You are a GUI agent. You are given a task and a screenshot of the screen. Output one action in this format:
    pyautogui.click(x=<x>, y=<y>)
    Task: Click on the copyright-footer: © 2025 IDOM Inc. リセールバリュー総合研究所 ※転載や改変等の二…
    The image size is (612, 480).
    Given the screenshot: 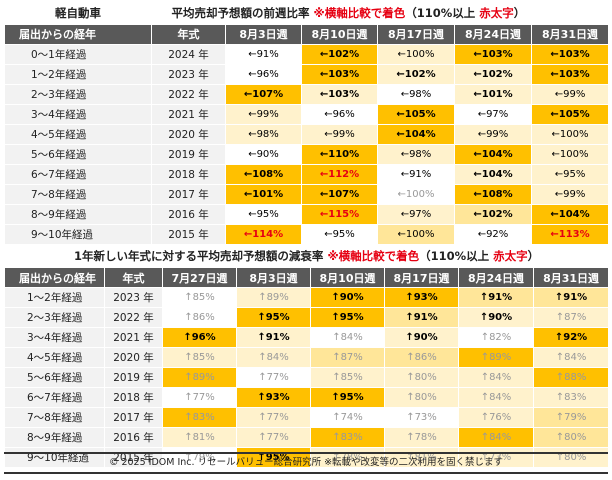 What is the action you would take?
    pyautogui.click(x=306, y=463)
    